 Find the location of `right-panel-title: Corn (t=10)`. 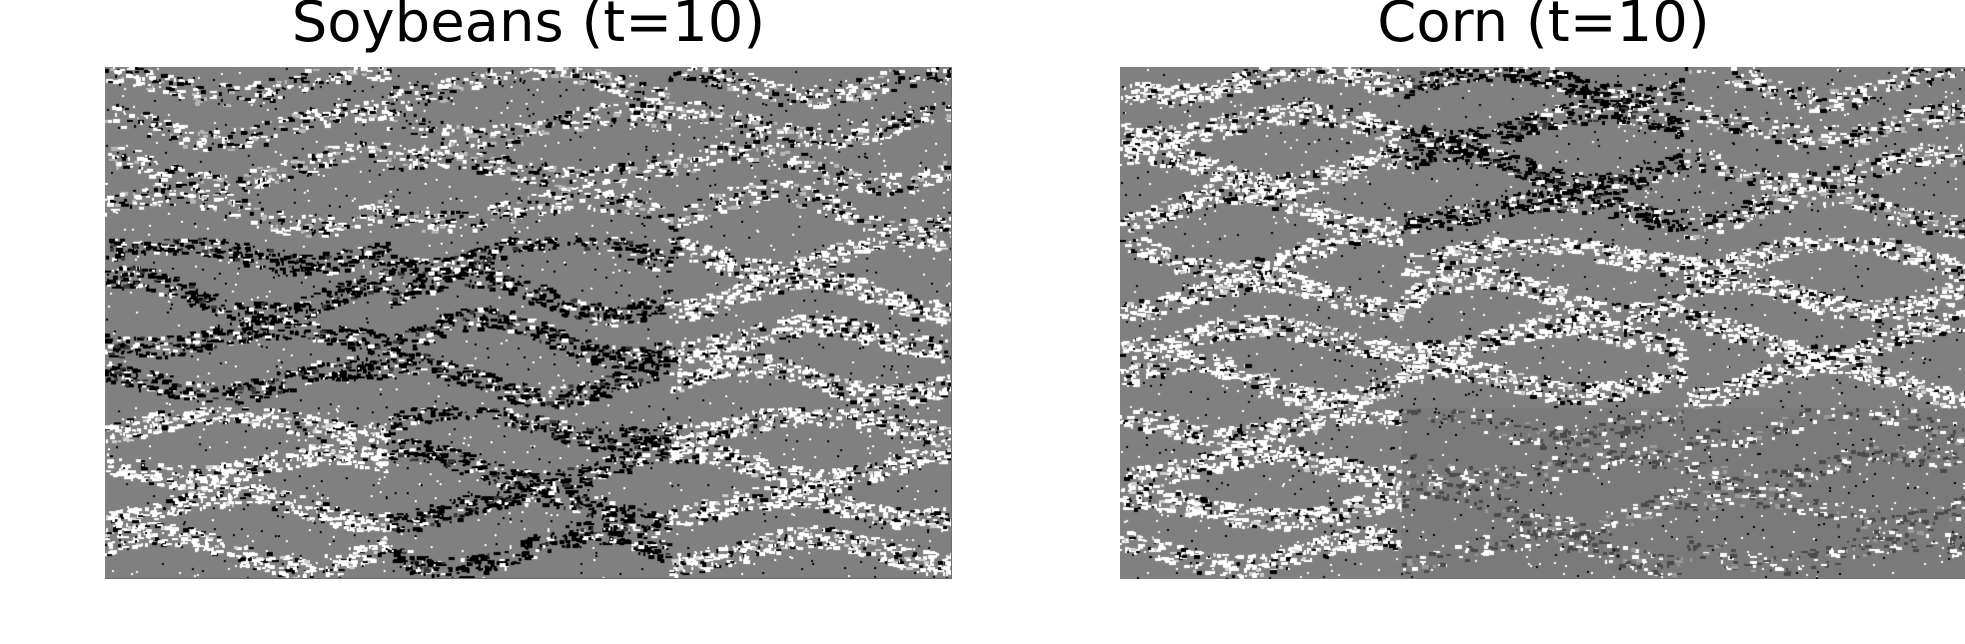

right-panel-title: Corn (t=10) is located at coordinates (1543, 27).